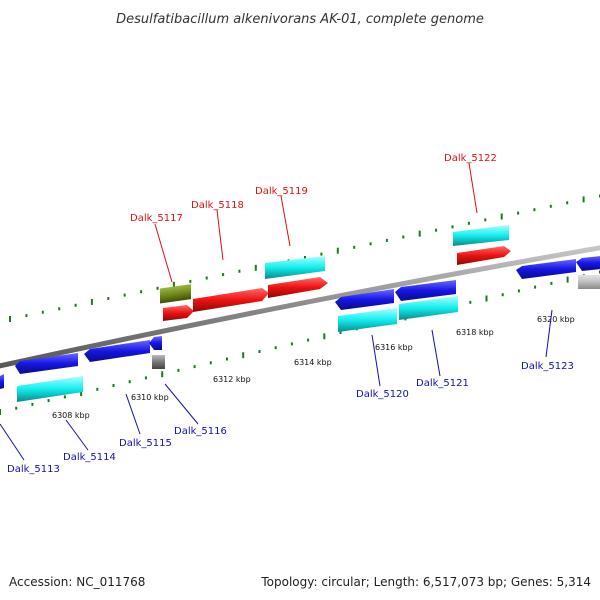  What do you see at coordinates (71, 415) in the screenshot?
I see `ruler-tick-label: 6308 kbp` at bounding box center [71, 415].